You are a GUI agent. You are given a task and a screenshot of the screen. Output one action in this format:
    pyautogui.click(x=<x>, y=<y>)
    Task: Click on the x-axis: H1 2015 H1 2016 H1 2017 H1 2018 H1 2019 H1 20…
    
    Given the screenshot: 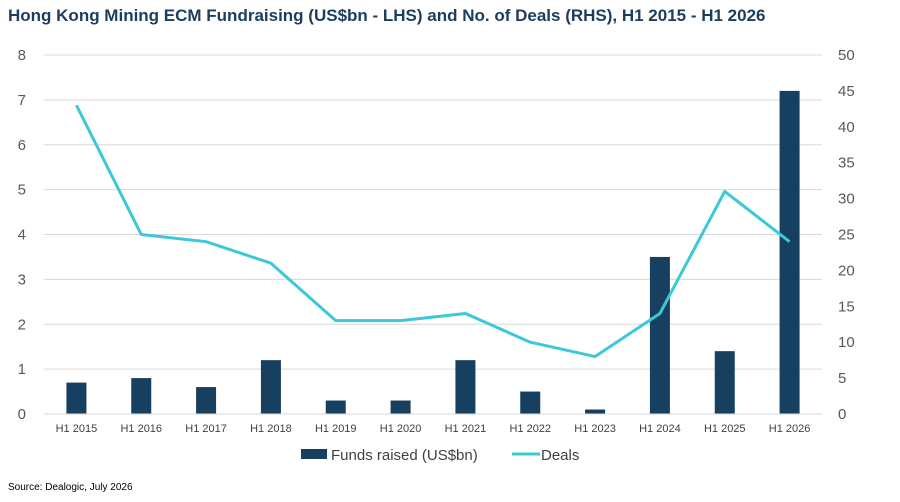 What is the action you would take?
    pyautogui.click(x=433, y=424)
    